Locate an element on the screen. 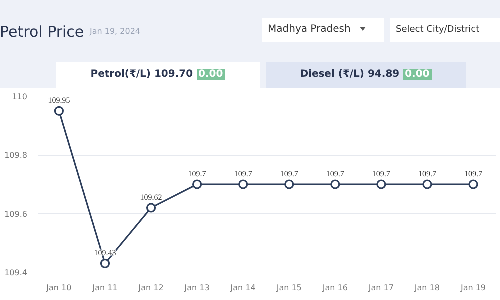 The height and width of the screenshot is (300, 500). text: Diesel (₹/L) 94.89 is located at coordinates (350, 74).